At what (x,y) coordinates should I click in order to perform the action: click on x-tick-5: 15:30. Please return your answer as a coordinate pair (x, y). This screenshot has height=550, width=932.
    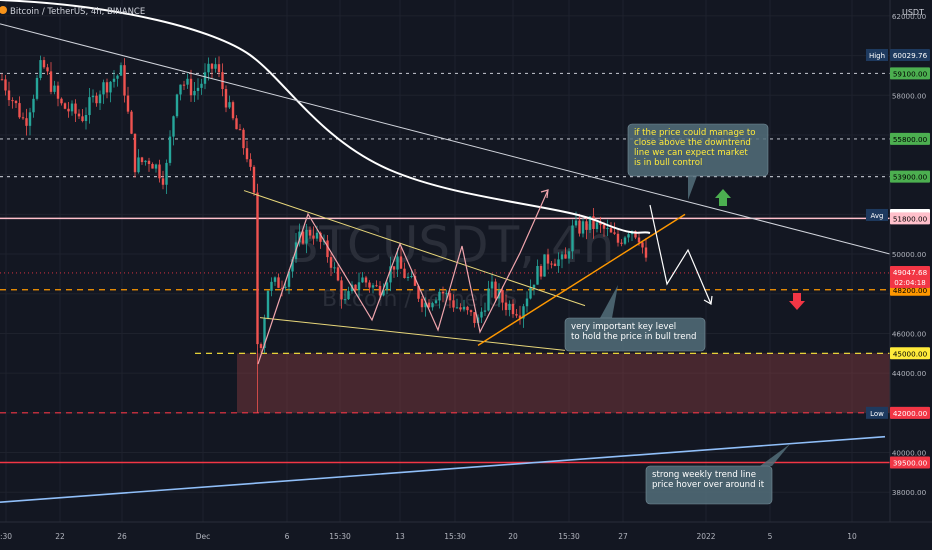
    Looking at the image, I should click on (340, 536).